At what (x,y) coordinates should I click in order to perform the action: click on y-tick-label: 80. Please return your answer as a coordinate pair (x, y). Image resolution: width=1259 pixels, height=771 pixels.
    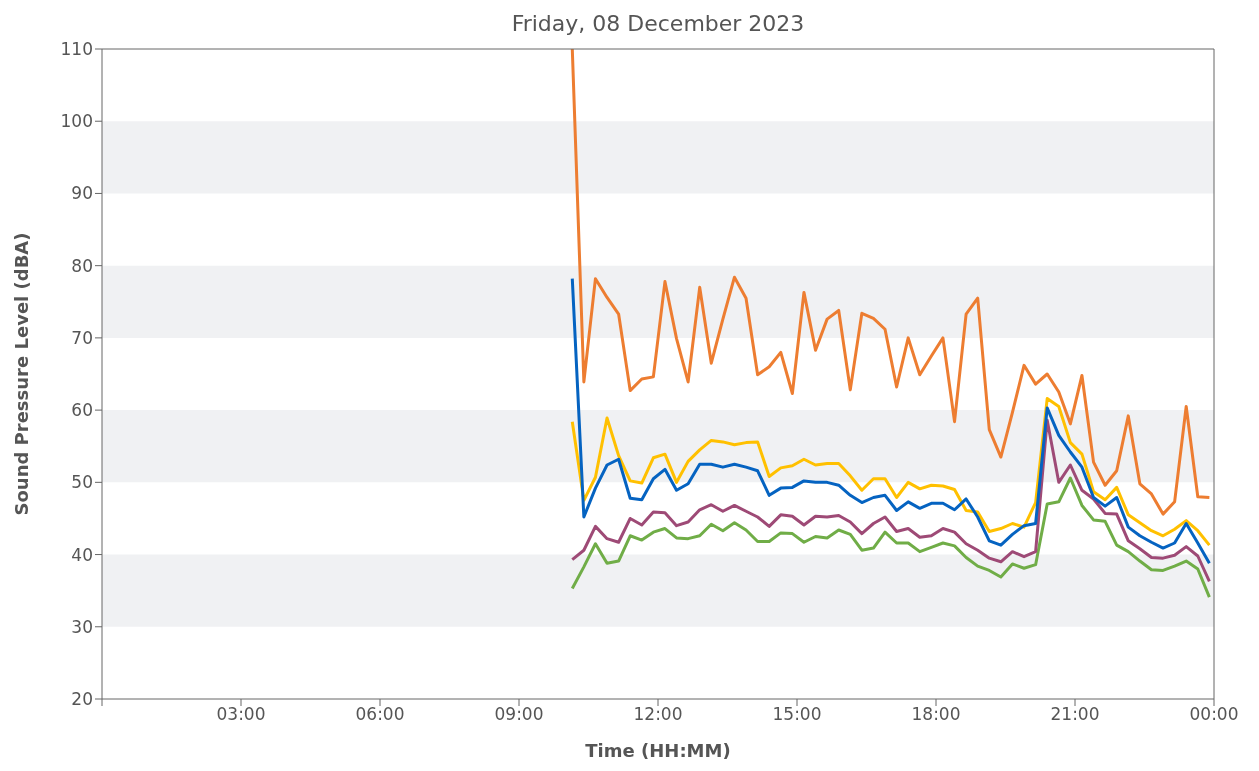
    Looking at the image, I should click on (82, 265).